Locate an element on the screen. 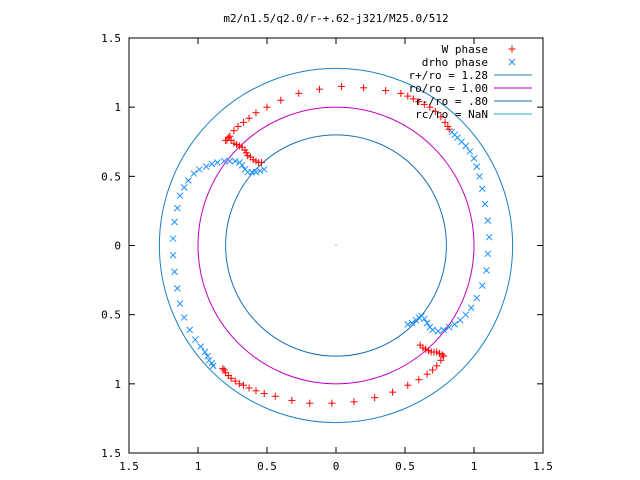  y-tick-label-4: 0.5 is located at coordinates (111, 315).